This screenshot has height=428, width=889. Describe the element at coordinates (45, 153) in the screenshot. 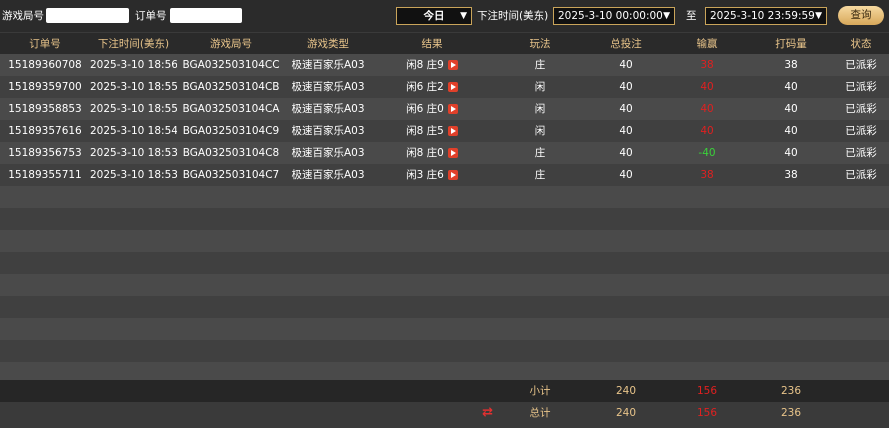

I see `table-cell: 15189356753` at that location.